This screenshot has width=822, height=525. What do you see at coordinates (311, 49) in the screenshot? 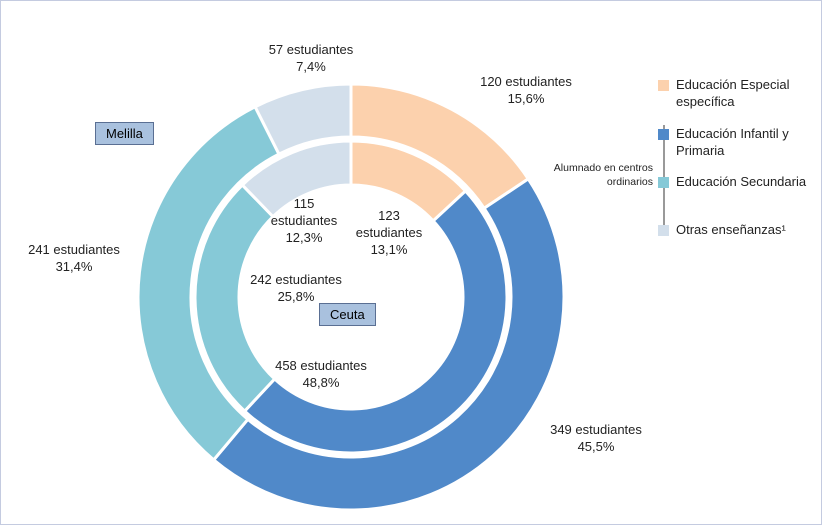
I see `value-label: 57 estudiantes` at bounding box center [311, 49].